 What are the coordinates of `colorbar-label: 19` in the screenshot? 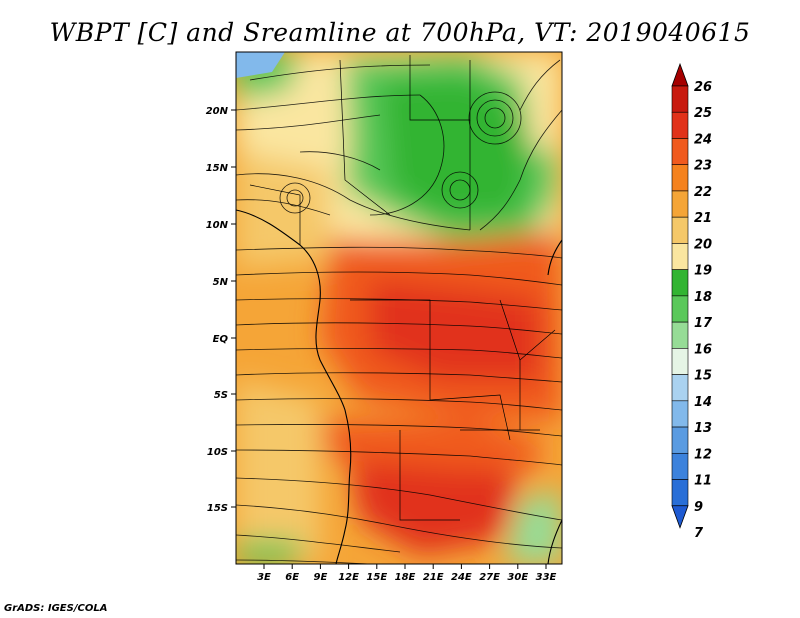 It's located at (703, 271).